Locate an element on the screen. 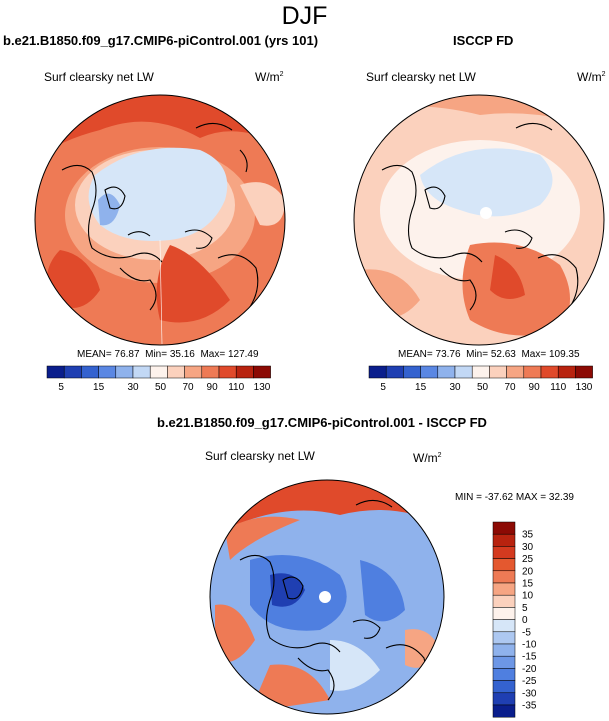 The height and width of the screenshot is (721, 609). diff-pole-gap is located at coordinates (325, 597).